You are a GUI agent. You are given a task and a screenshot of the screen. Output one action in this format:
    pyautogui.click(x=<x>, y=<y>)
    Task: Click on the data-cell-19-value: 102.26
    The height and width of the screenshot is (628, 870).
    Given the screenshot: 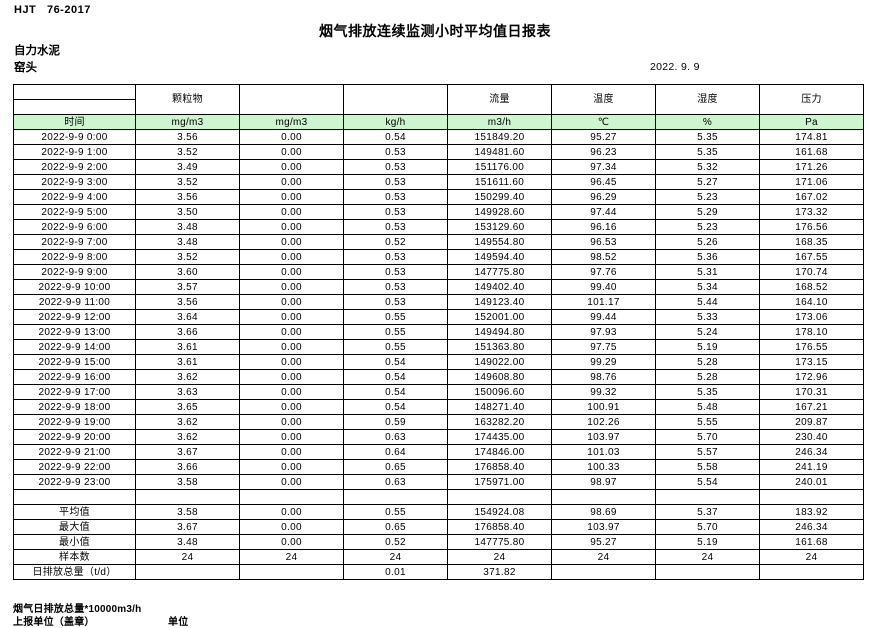 What is the action you would take?
    pyautogui.click(x=603, y=422)
    